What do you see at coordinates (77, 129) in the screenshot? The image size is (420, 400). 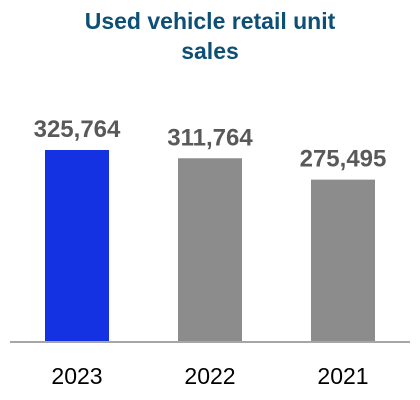 I see `value-label-2023: 325,764` at bounding box center [77, 129].